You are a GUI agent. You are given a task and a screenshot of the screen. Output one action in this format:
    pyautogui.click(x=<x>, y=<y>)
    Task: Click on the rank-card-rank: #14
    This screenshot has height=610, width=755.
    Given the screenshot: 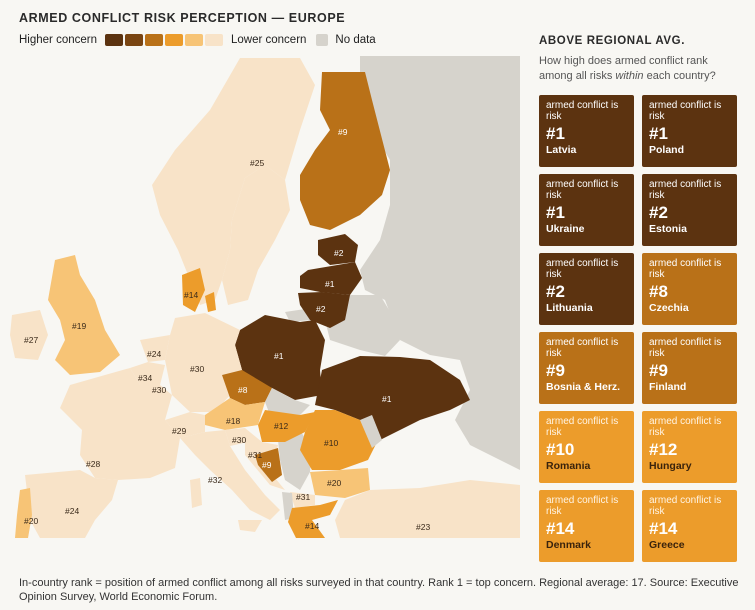 What is the action you would take?
    pyautogui.click(x=560, y=528)
    